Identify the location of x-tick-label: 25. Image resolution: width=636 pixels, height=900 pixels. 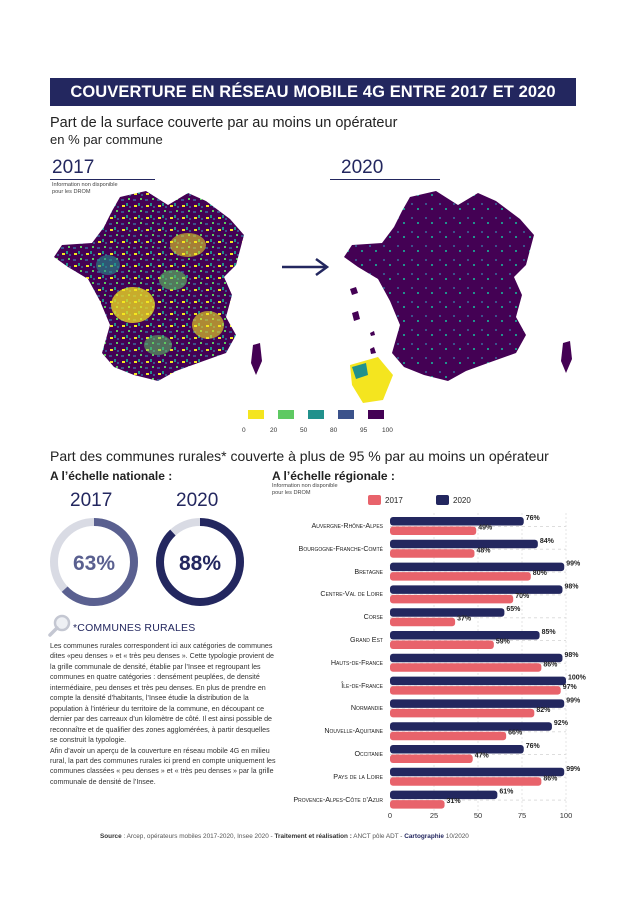
(434, 815).